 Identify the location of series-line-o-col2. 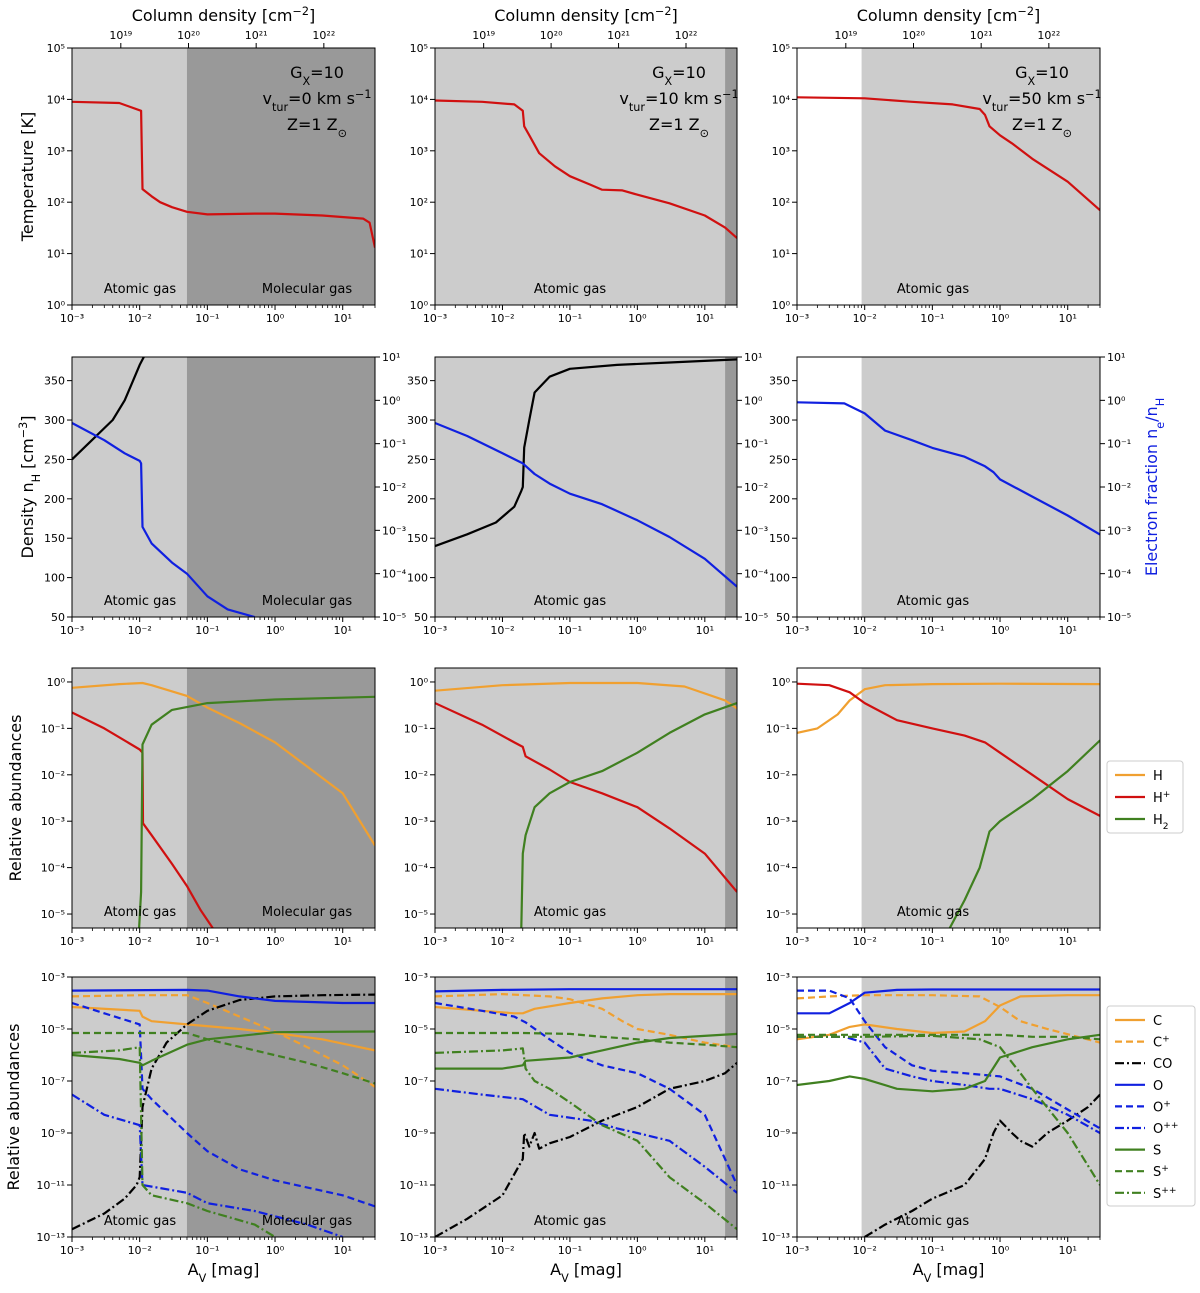
(586, 1093).